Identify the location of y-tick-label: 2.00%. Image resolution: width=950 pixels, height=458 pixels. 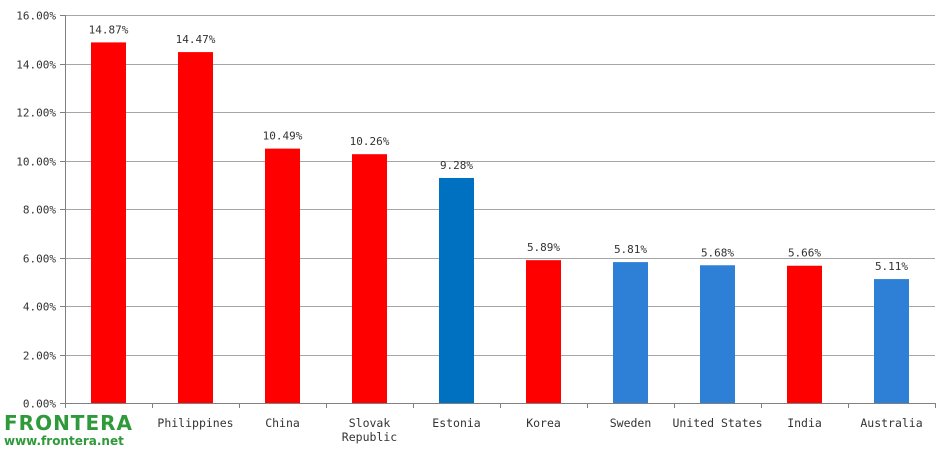
(39, 356).